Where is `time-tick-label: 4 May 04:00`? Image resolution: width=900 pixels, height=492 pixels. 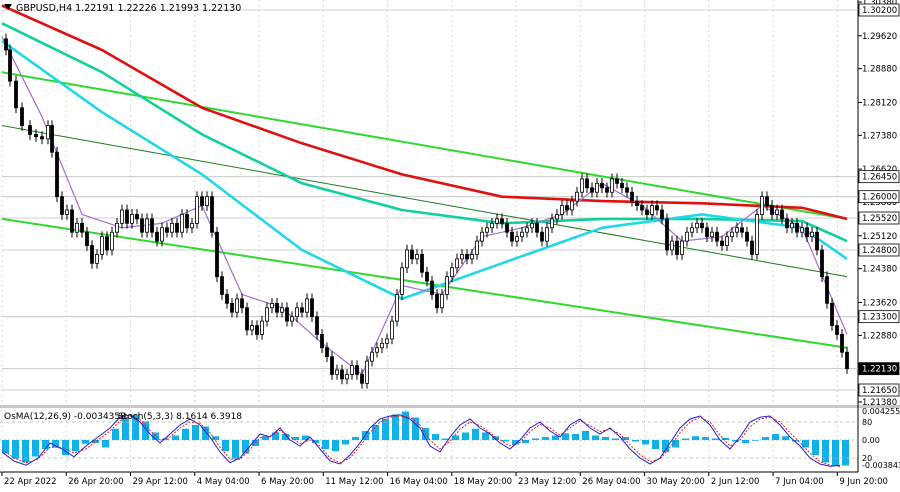
time-tick-label: 4 May 04:00 is located at coordinates (223, 482).